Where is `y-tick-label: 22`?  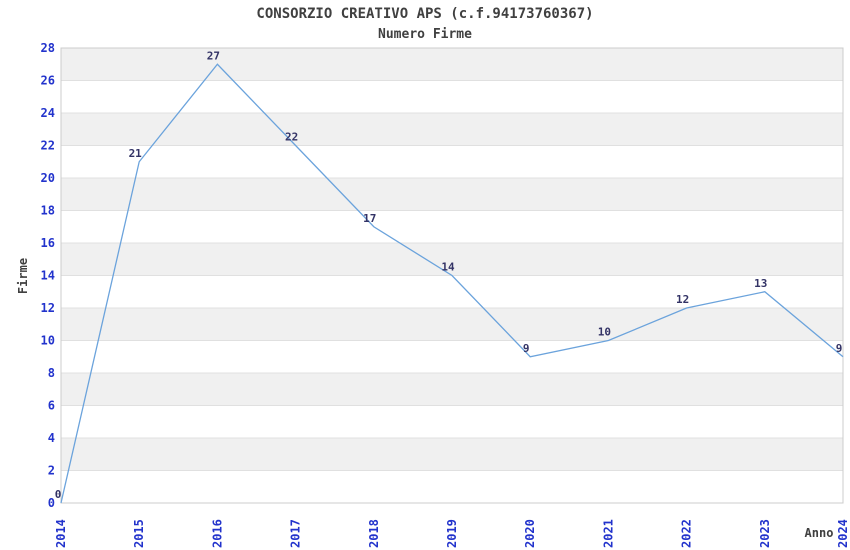
y-tick-label: 22 is located at coordinates (48, 146).